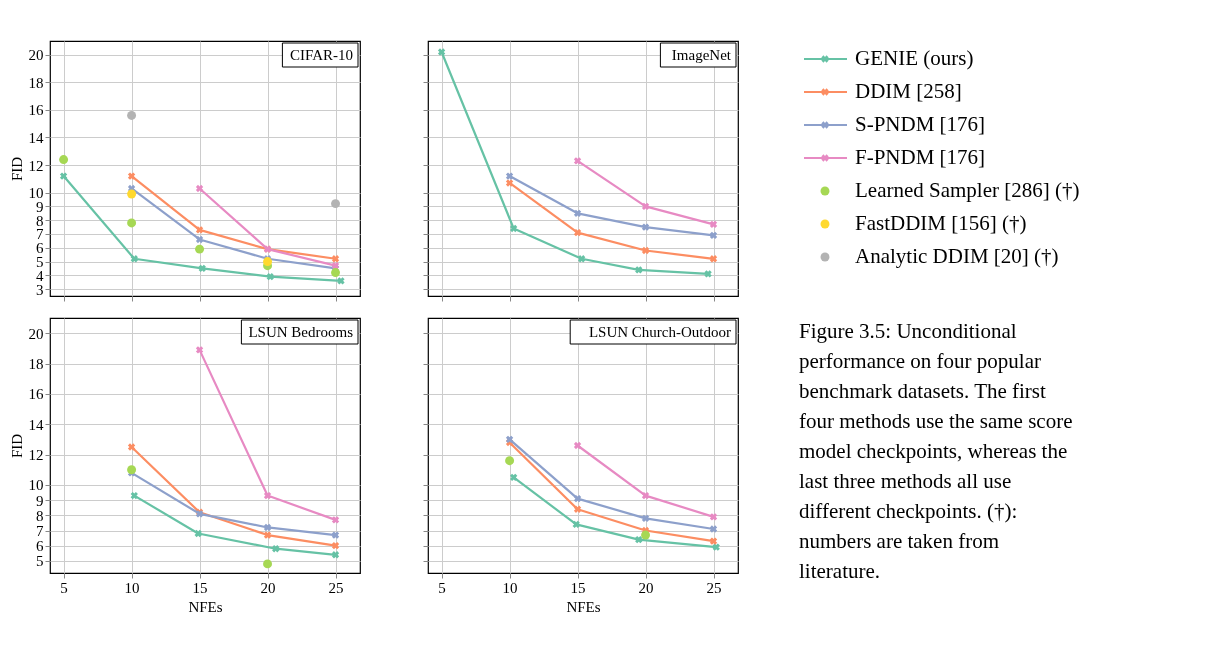  Describe the element at coordinates (914, 58) in the screenshot. I see `legend-label: GENIE (ours)` at that location.